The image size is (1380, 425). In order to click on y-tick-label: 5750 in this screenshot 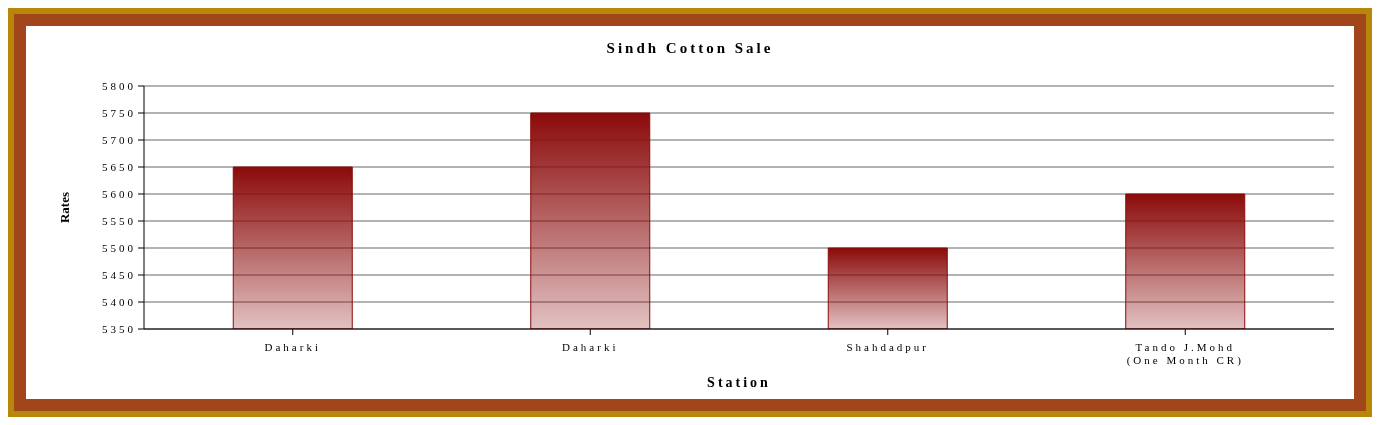, I will do `click(119, 112)`.